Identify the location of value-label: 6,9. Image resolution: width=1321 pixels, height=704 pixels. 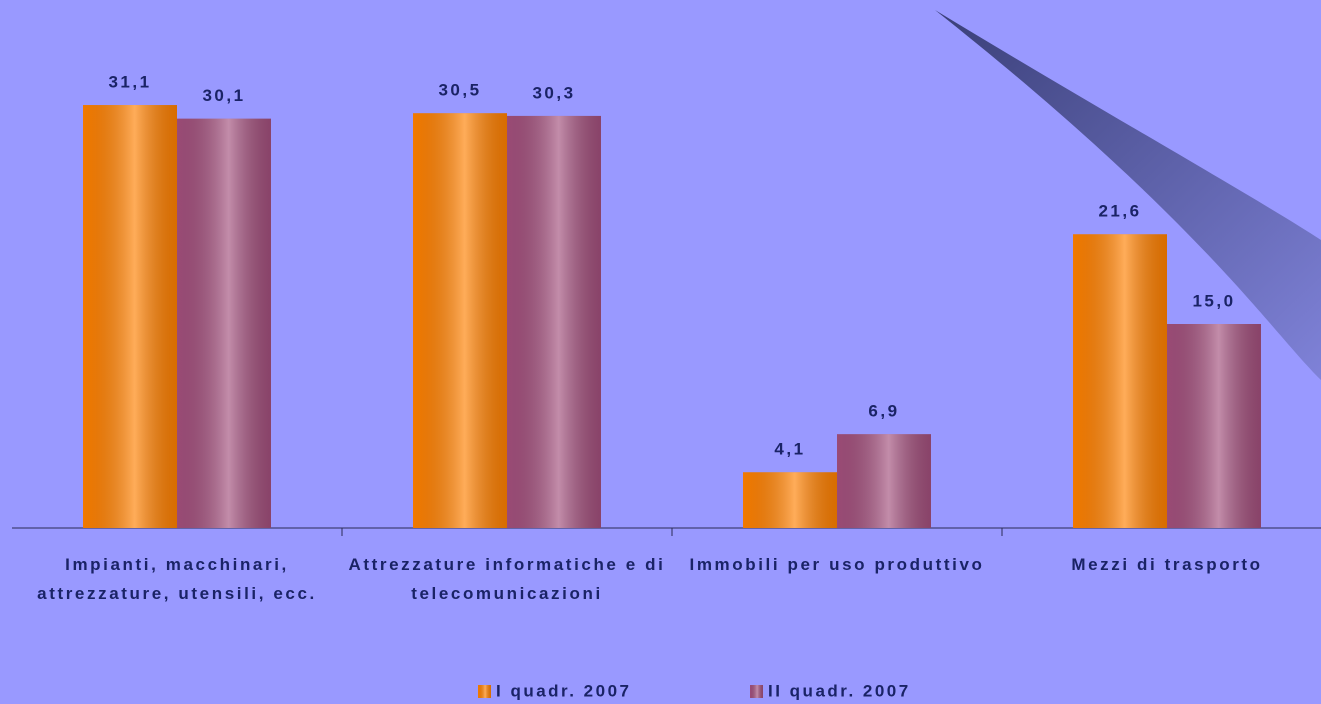
(883, 411).